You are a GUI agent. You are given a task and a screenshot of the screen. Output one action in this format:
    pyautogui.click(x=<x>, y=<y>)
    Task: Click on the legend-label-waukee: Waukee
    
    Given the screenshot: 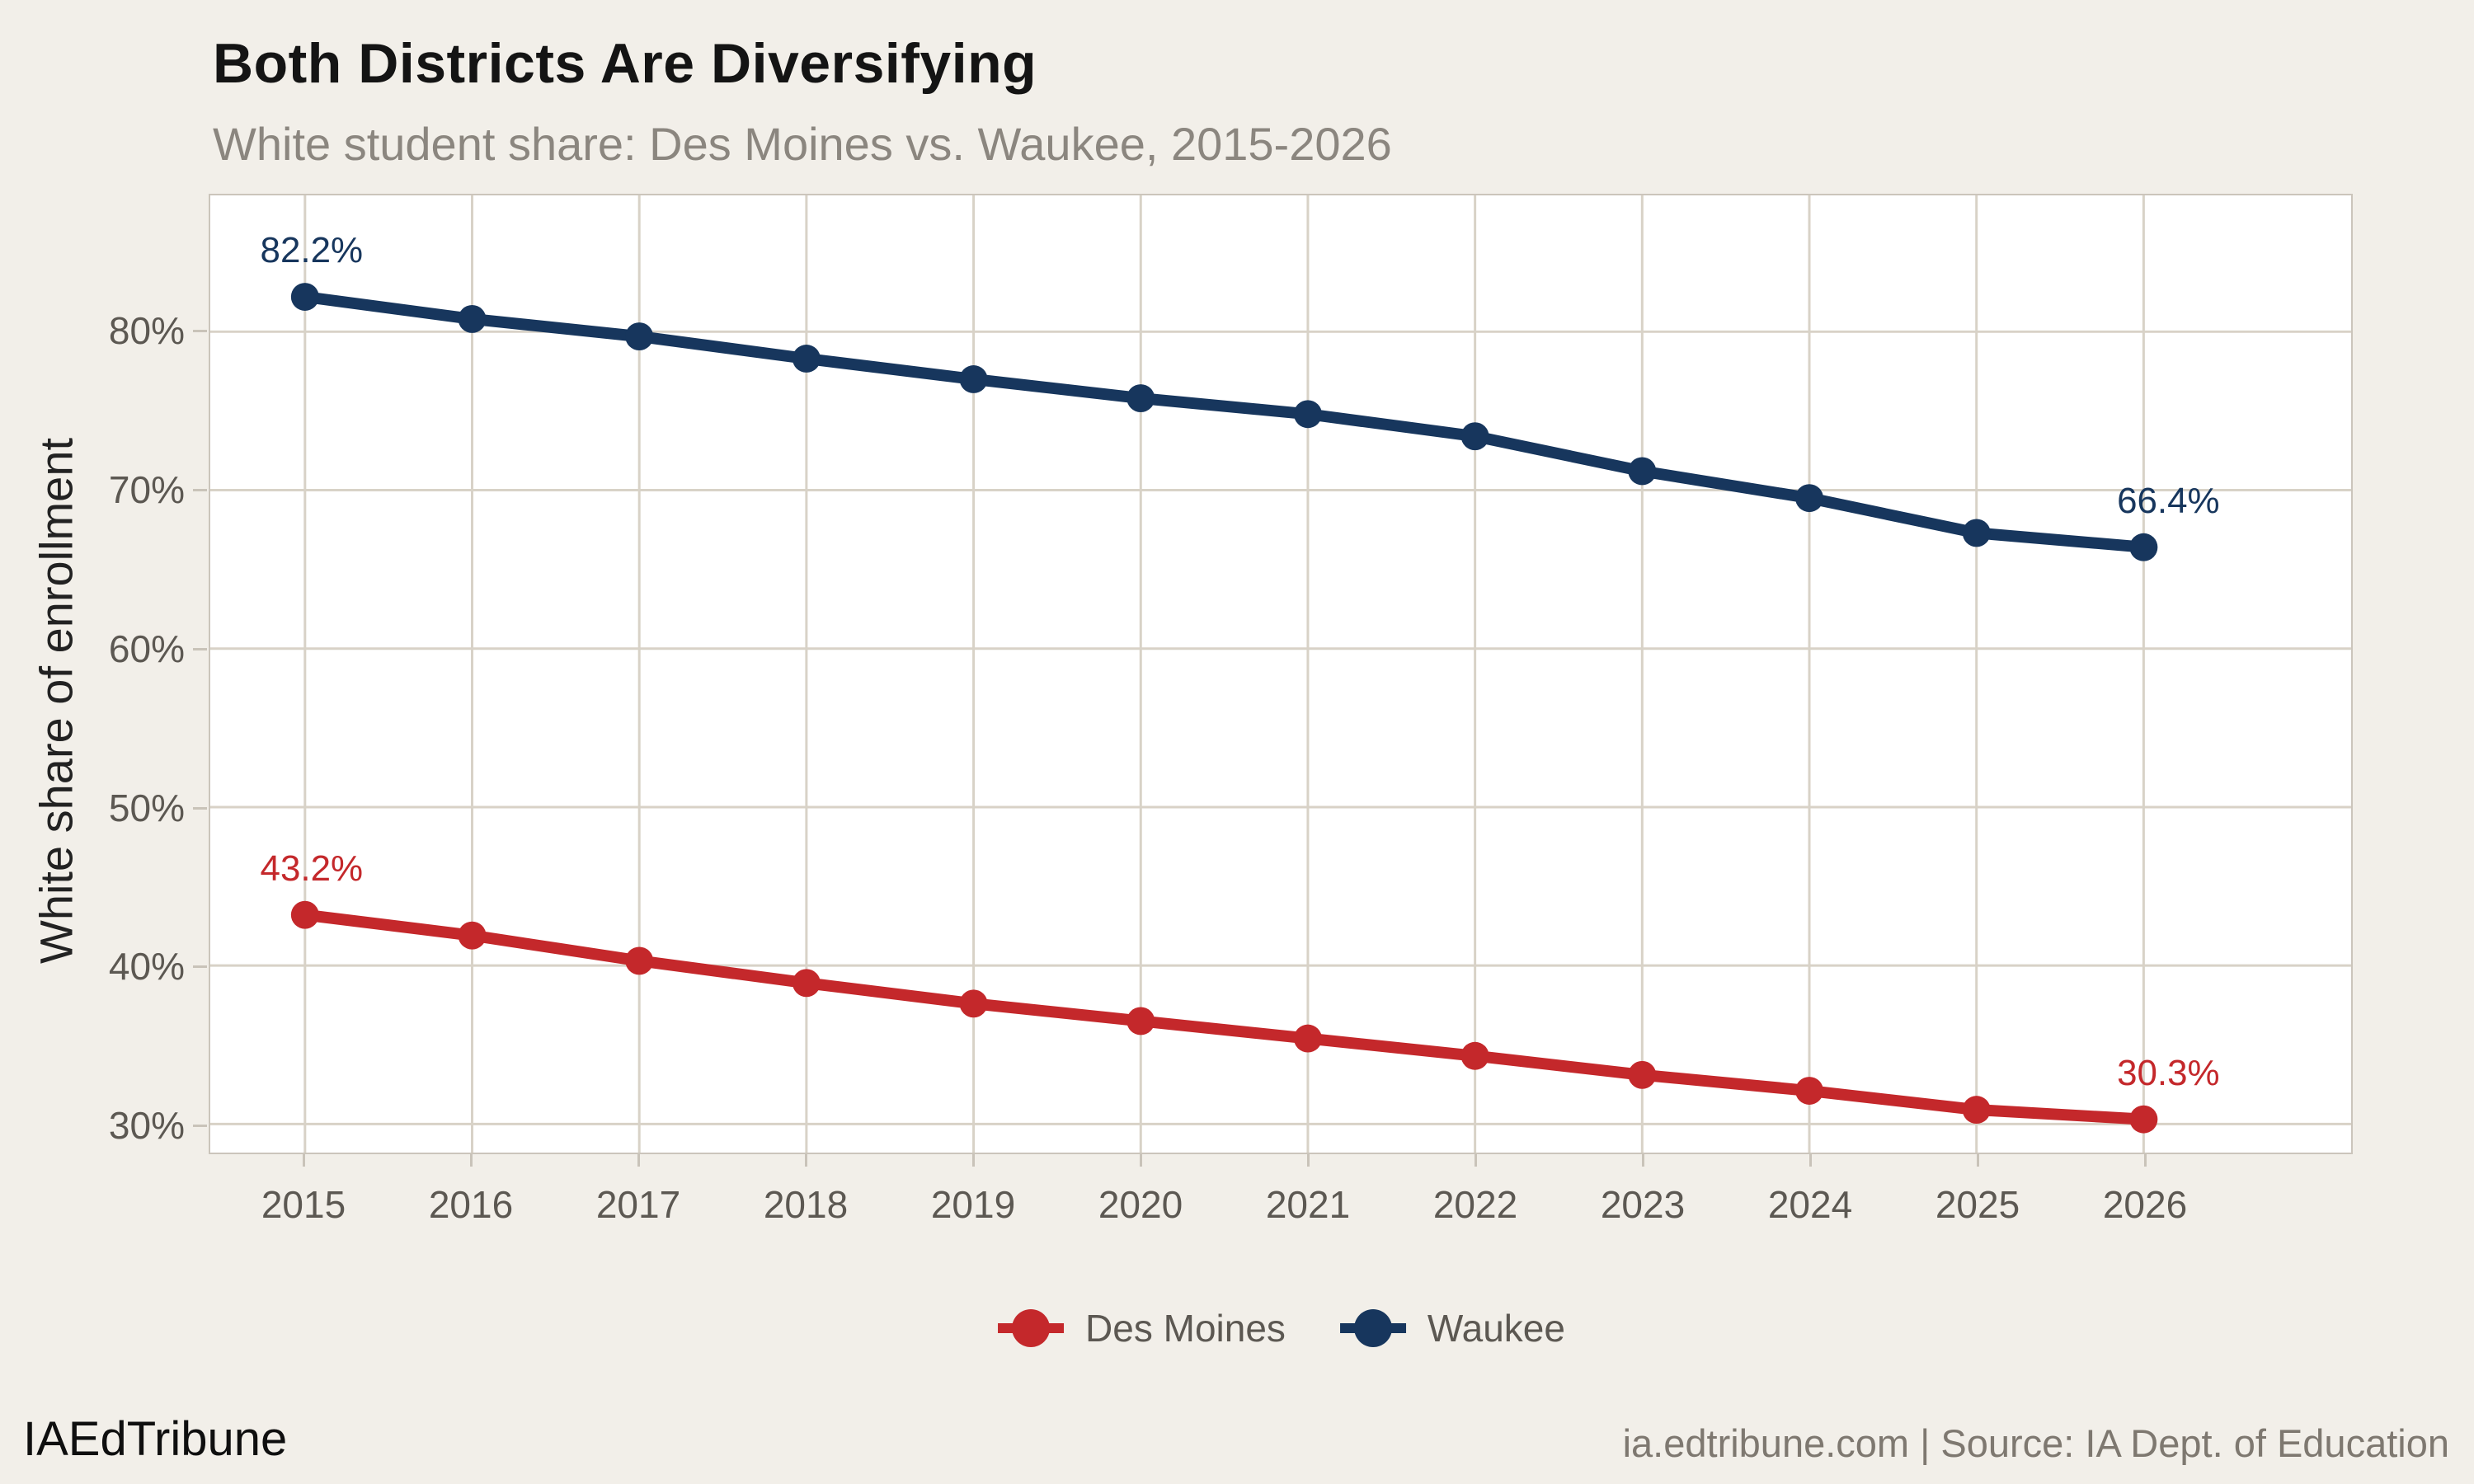 What is the action you would take?
    pyautogui.click(x=1496, y=1328)
    